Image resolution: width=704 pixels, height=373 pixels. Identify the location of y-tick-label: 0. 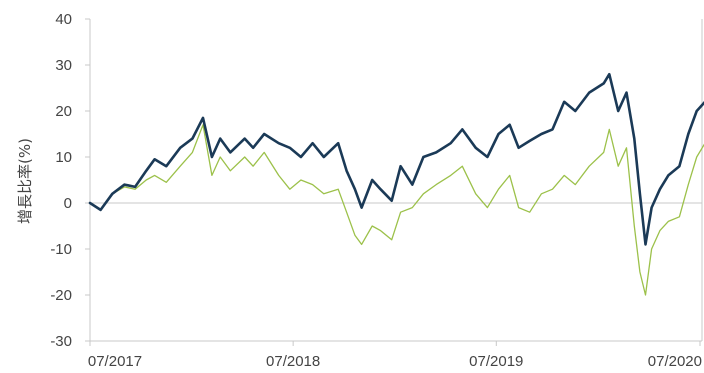
(68, 203).